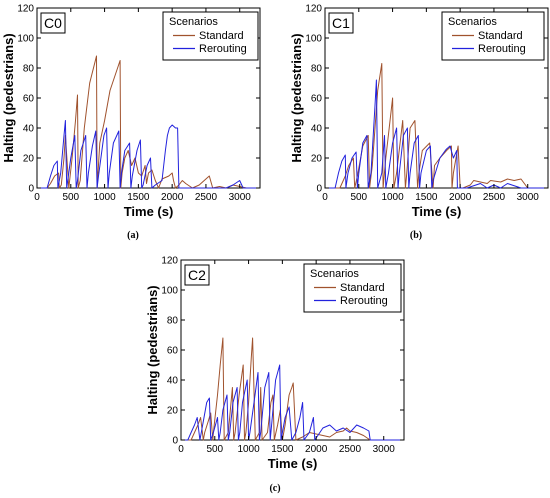 This screenshot has width=550, height=498. What do you see at coordinates (133, 235) in the screenshot?
I see `panel-caption: (a)` at bounding box center [133, 235].